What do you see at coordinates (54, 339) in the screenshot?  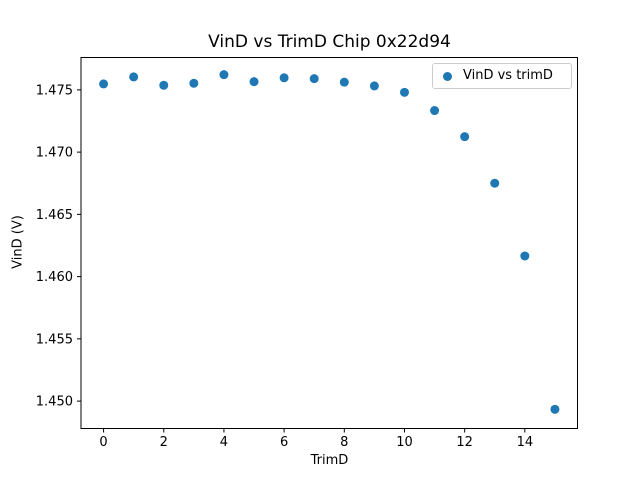 I see `y-tick-label: 1.455` at bounding box center [54, 339].